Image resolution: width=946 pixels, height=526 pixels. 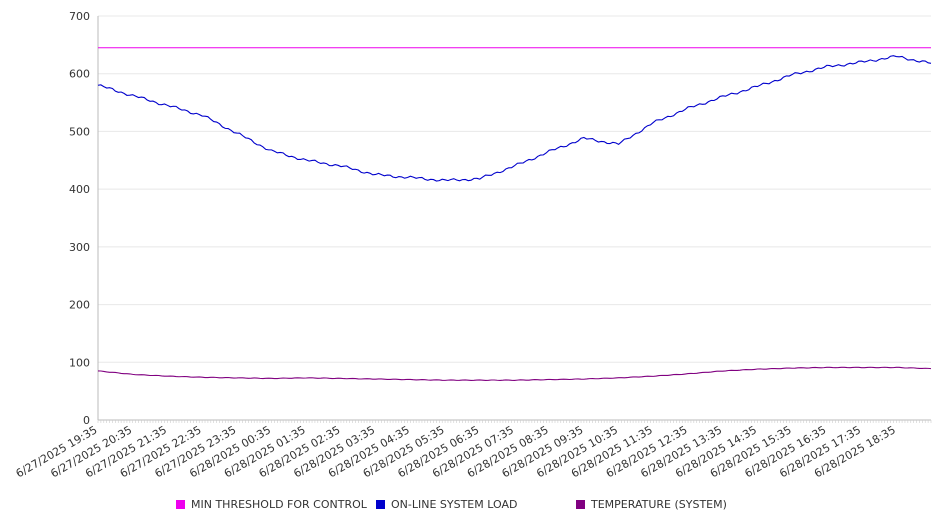 I want to click on y-axis-tick-labels: 0 100 200 300 400 500 600 700, so click(x=79, y=218).